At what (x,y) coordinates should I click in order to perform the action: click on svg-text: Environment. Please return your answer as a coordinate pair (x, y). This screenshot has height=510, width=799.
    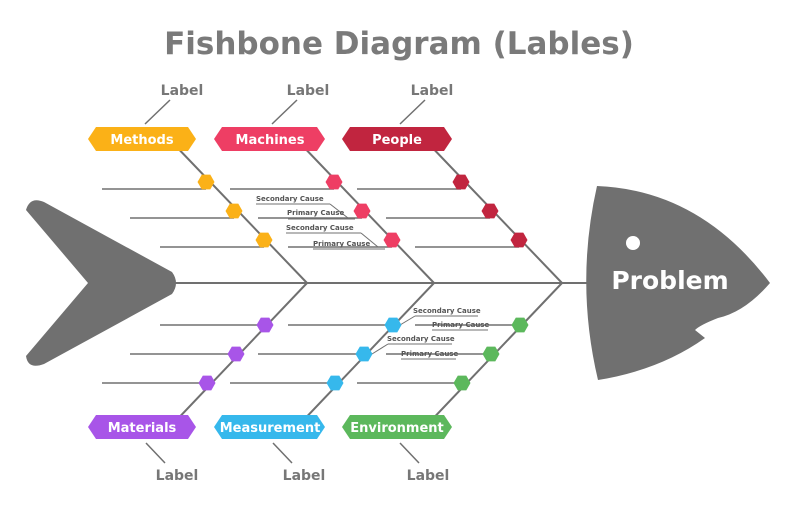
    Looking at the image, I should click on (397, 428).